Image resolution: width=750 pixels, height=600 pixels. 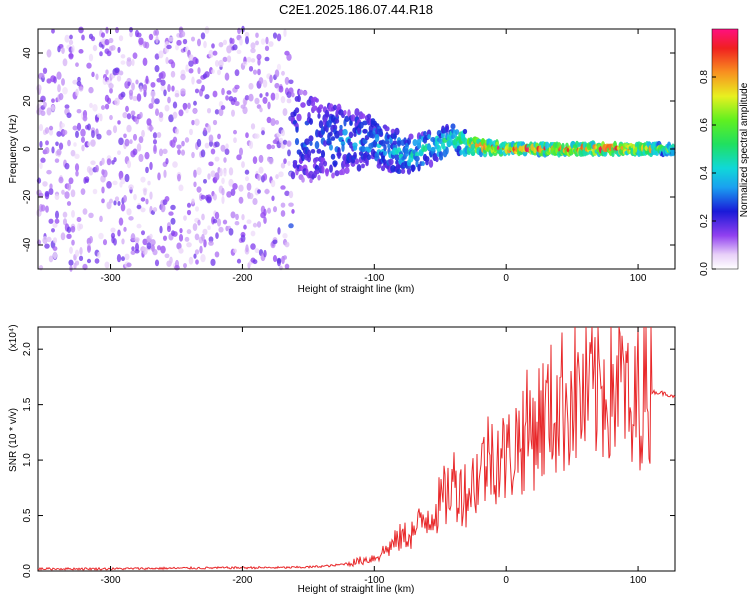 What do you see at coordinates (13, 440) in the screenshot?
I see `snr-y-label: SNR (10 * v/v)` at bounding box center [13, 440].